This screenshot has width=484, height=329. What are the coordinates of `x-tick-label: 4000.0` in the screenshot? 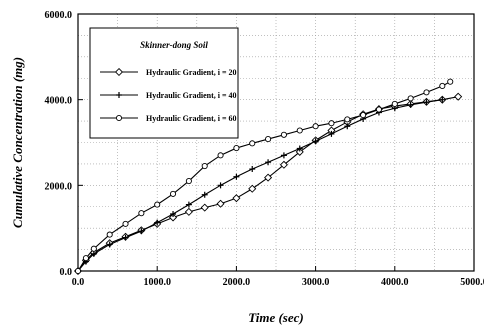 It's located at (395, 282).